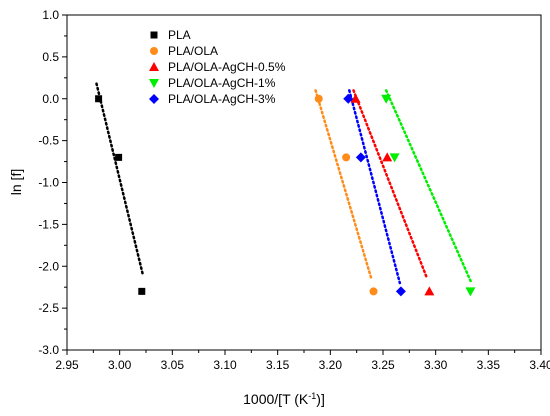 The height and width of the screenshot is (416, 550). I want to click on y-tick-label: -1.0, so click(48, 183).